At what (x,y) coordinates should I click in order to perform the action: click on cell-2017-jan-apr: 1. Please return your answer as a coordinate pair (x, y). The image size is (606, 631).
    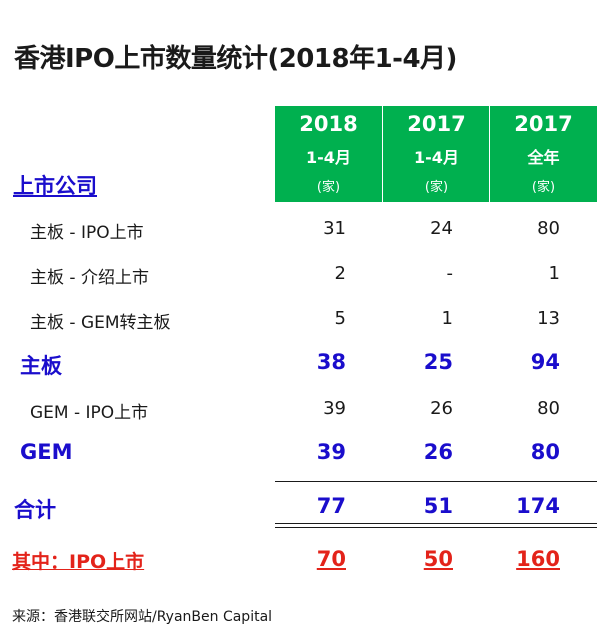
    Looking at the image, I should click on (447, 318).